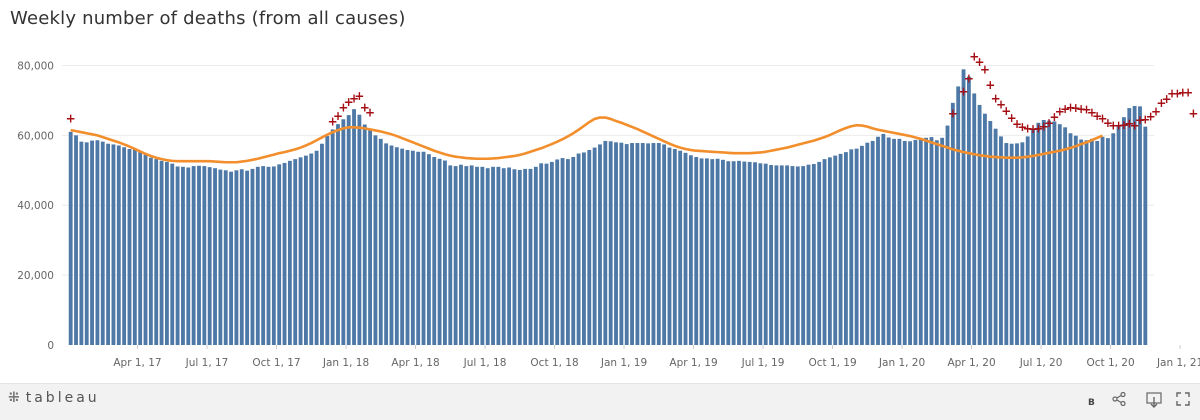 This screenshot has width=1200, height=420. Describe the element at coordinates (1183, 401) in the screenshot. I see `fullscreen-icon` at that location.